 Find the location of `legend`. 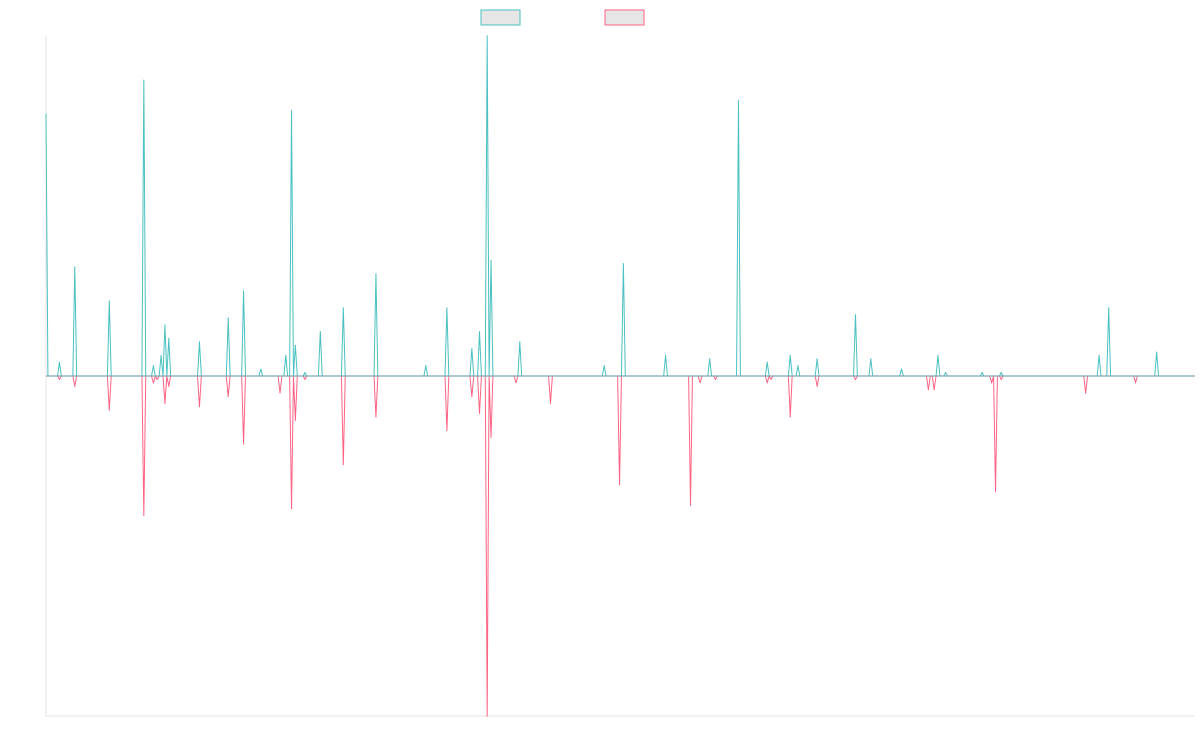

legend is located at coordinates (562, 17).